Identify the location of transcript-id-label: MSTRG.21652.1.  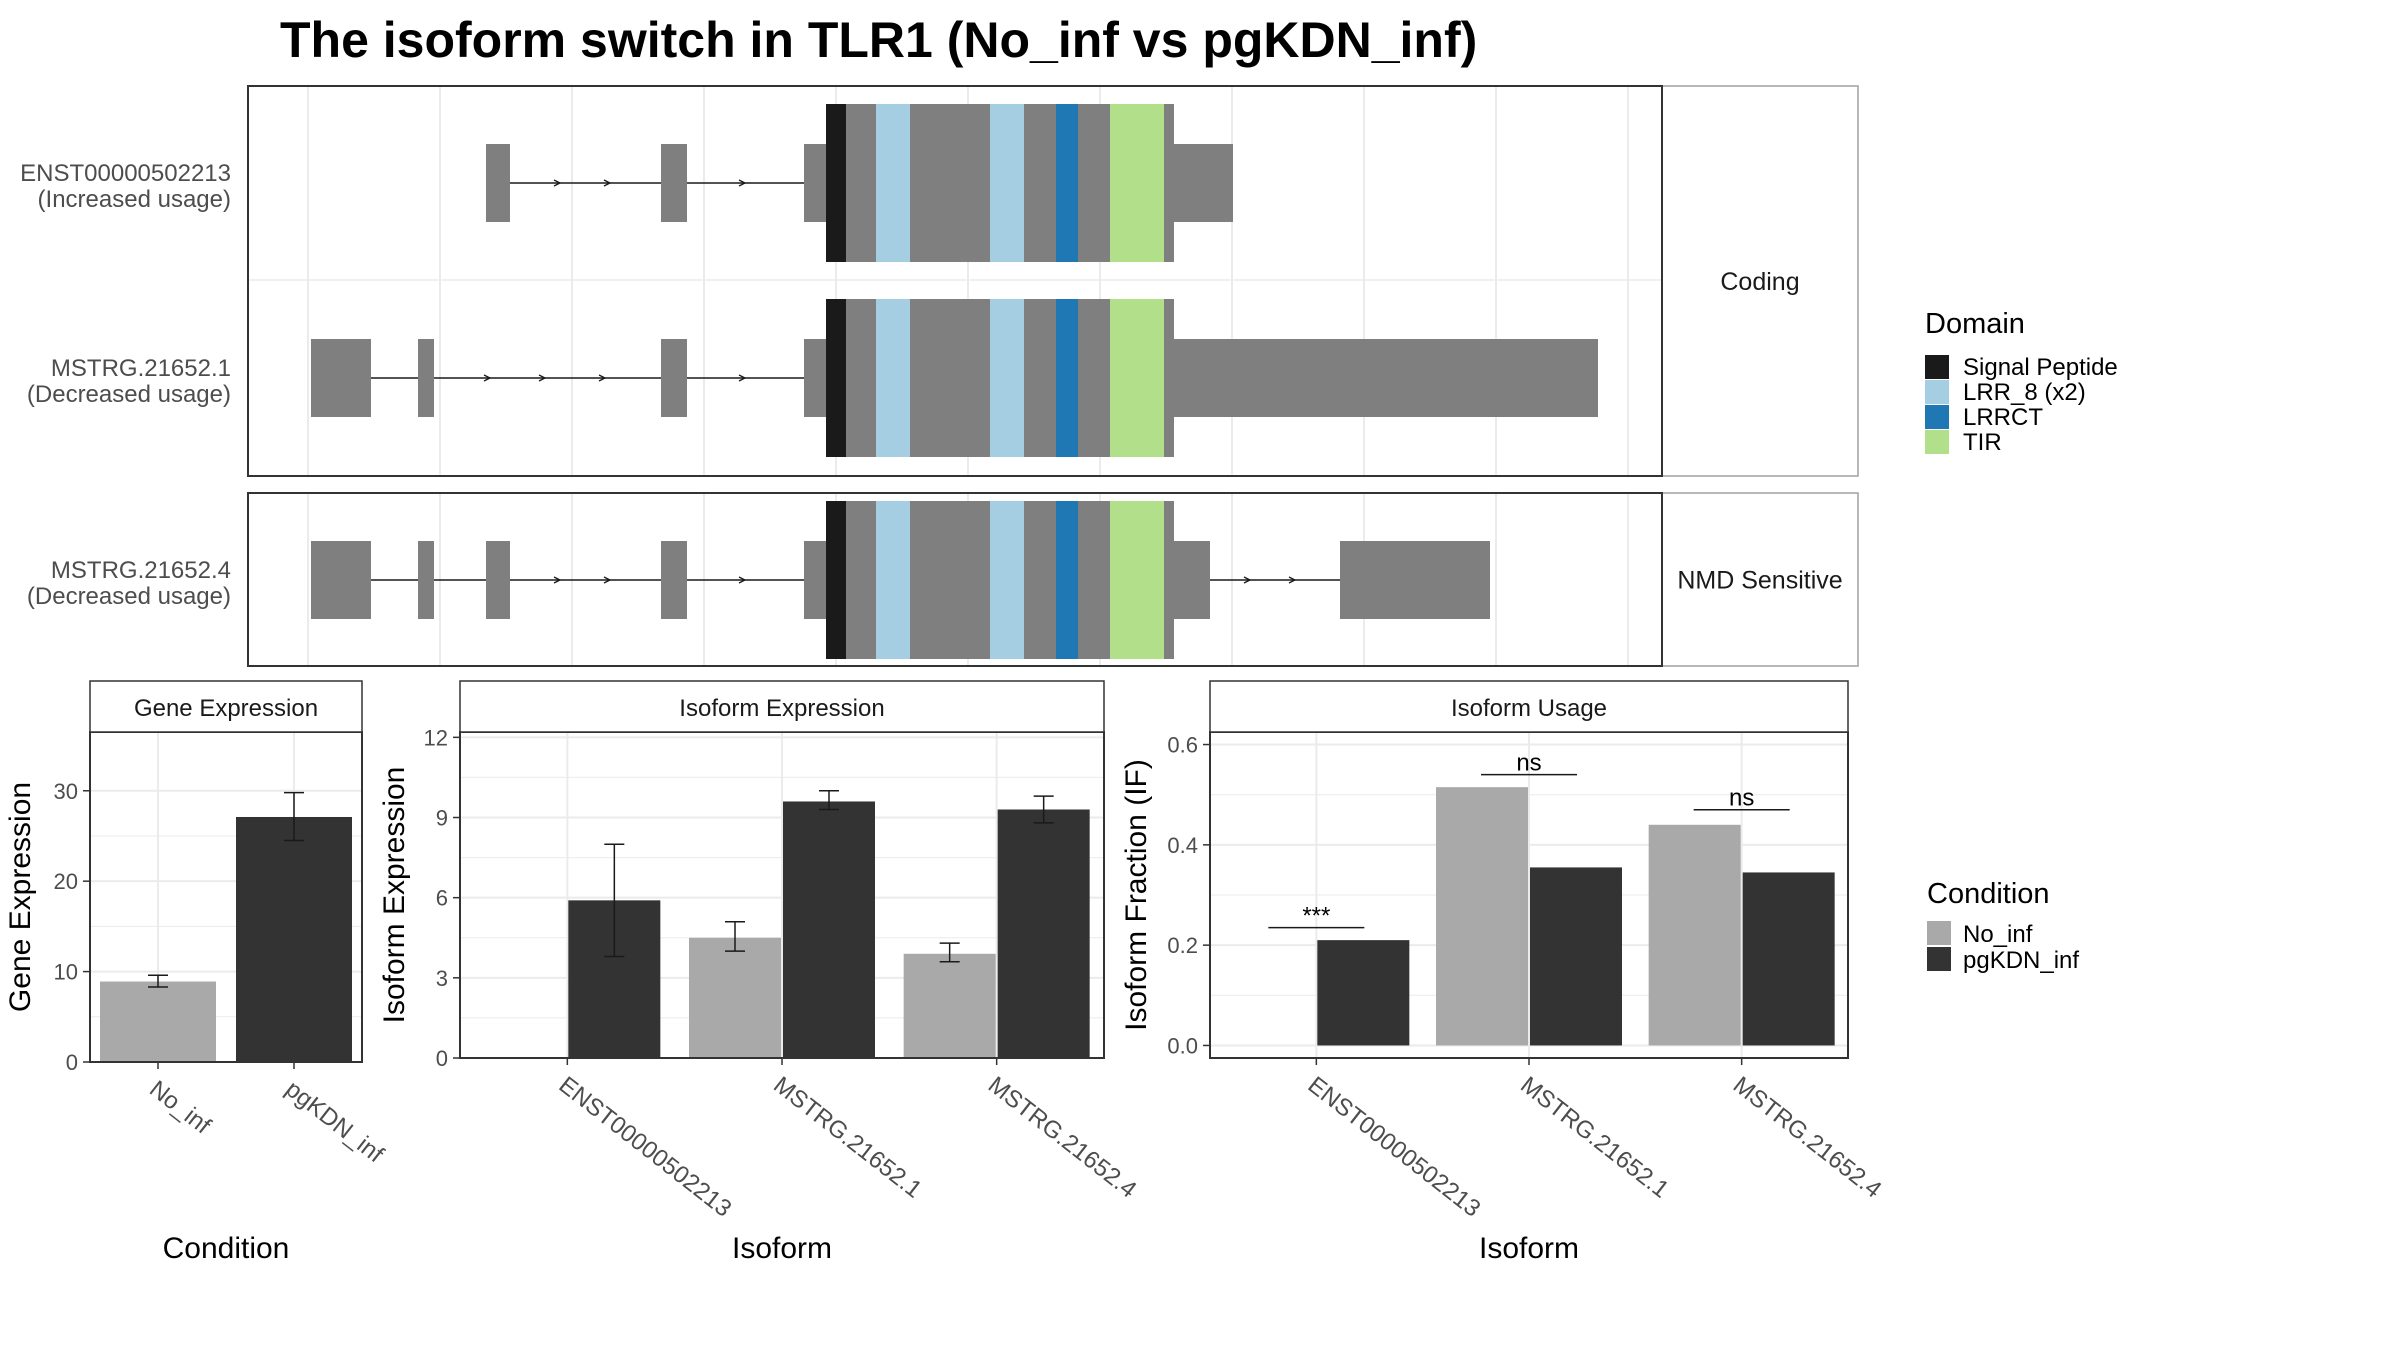
(141, 368).